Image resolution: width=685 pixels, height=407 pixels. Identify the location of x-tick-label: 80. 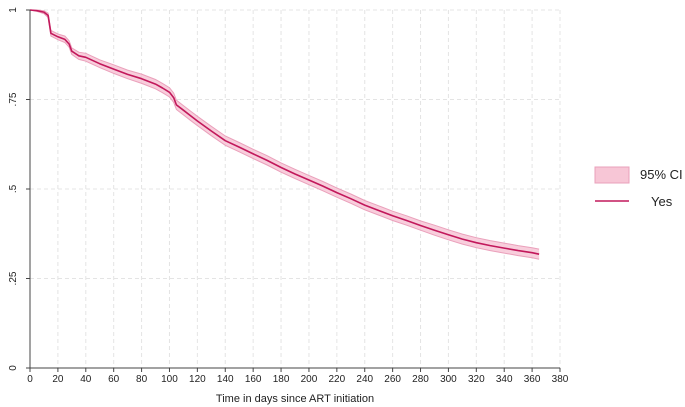
(142, 379).